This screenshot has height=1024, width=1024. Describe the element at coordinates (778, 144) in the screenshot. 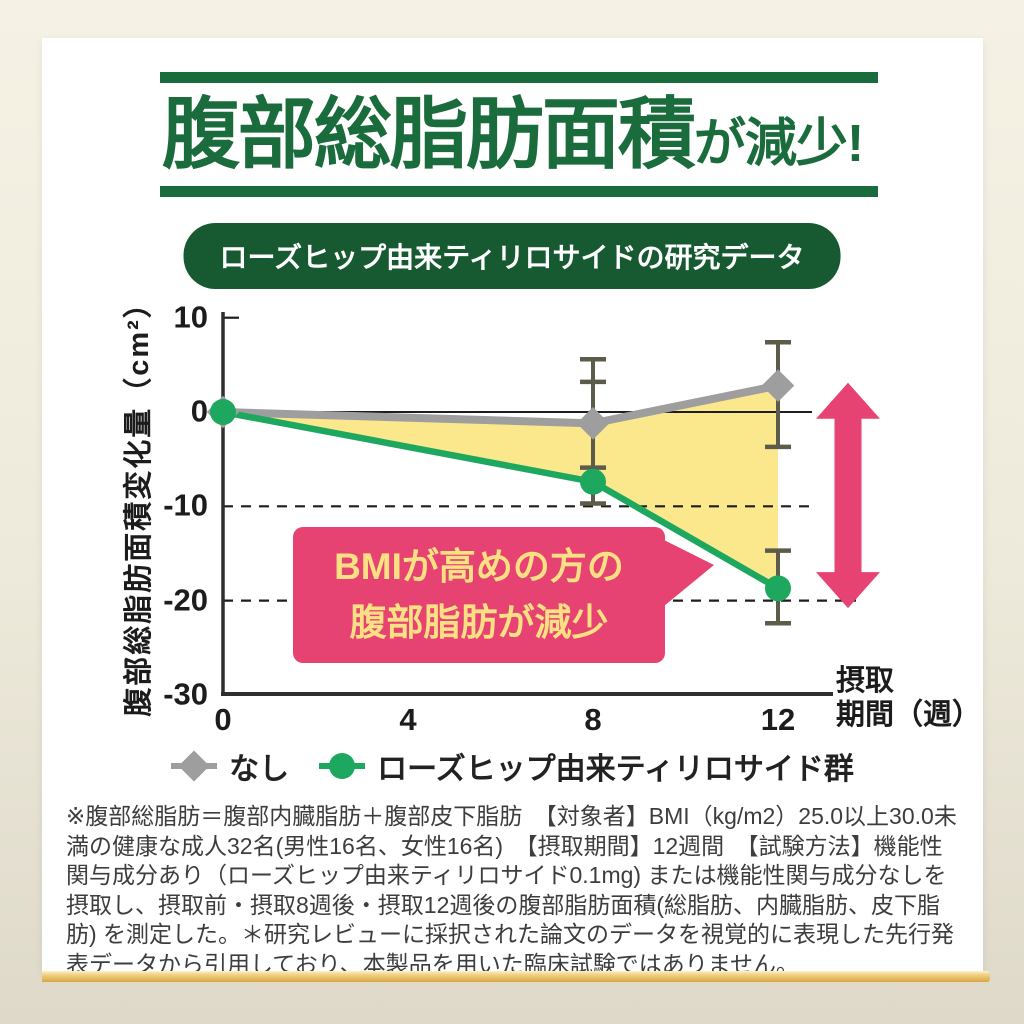

I see `title-suffix-text: が減少!` at that location.